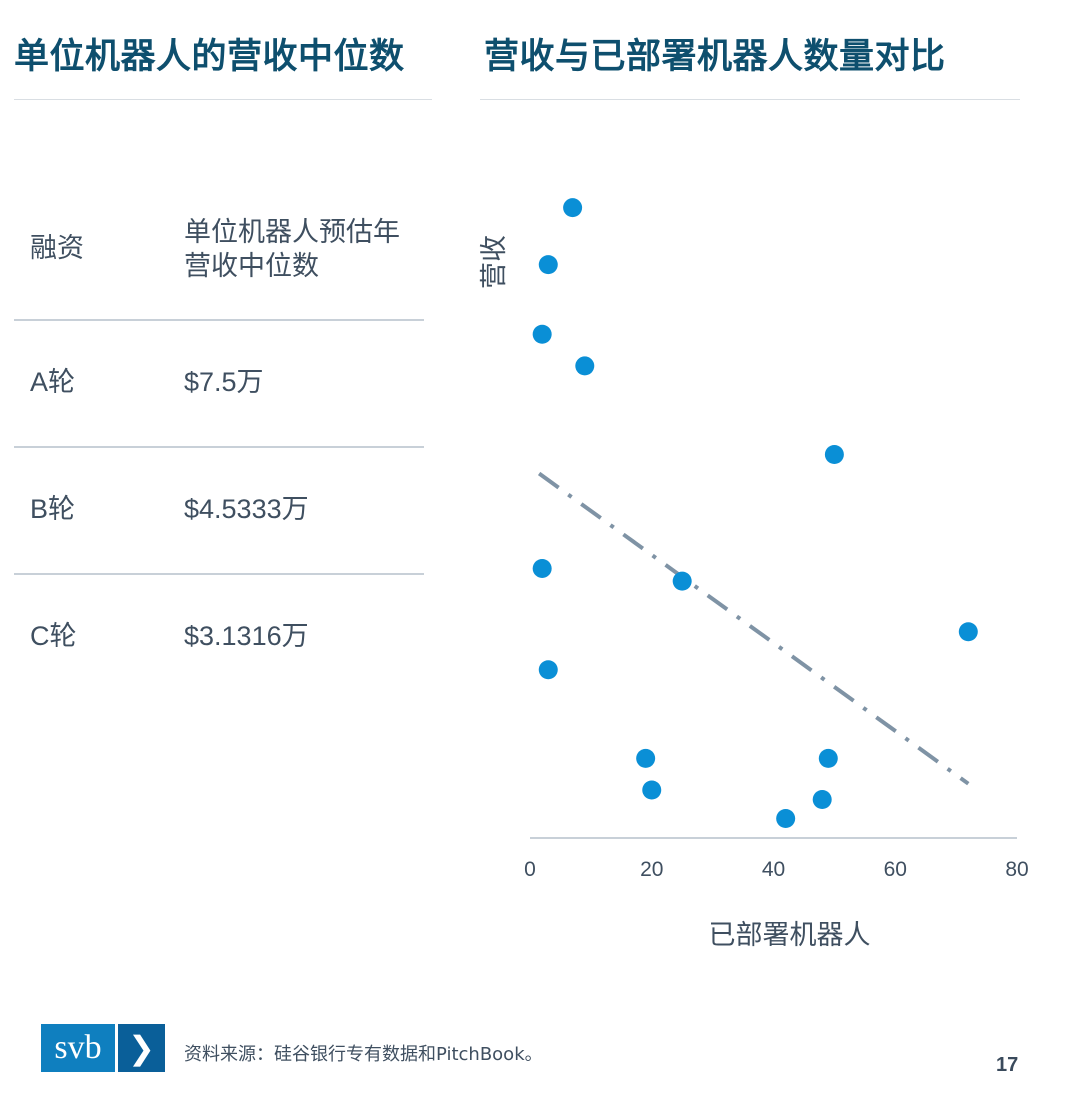 This screenshot has width=1080, height=1100. What do you see at coordinates (750, 99) in the screenshot?
I see `right-title-divider` at bounding box center [750, 99].